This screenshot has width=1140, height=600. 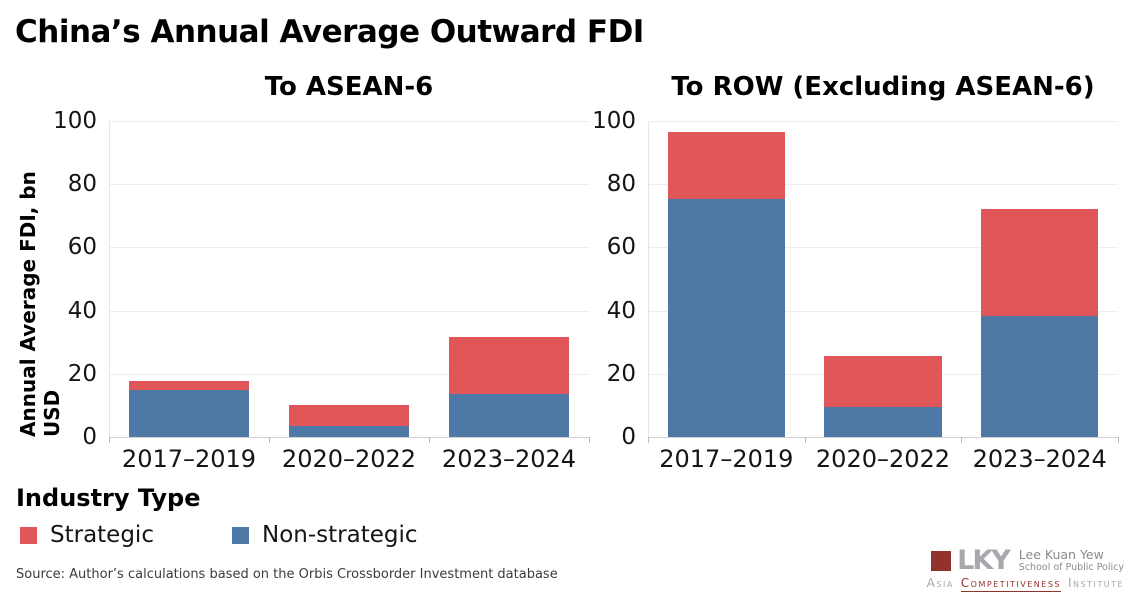 What do you see at coordinates (102, 535) in the screenshot?
I see `legend-label: Strategic` at bounding box center [102, 535].